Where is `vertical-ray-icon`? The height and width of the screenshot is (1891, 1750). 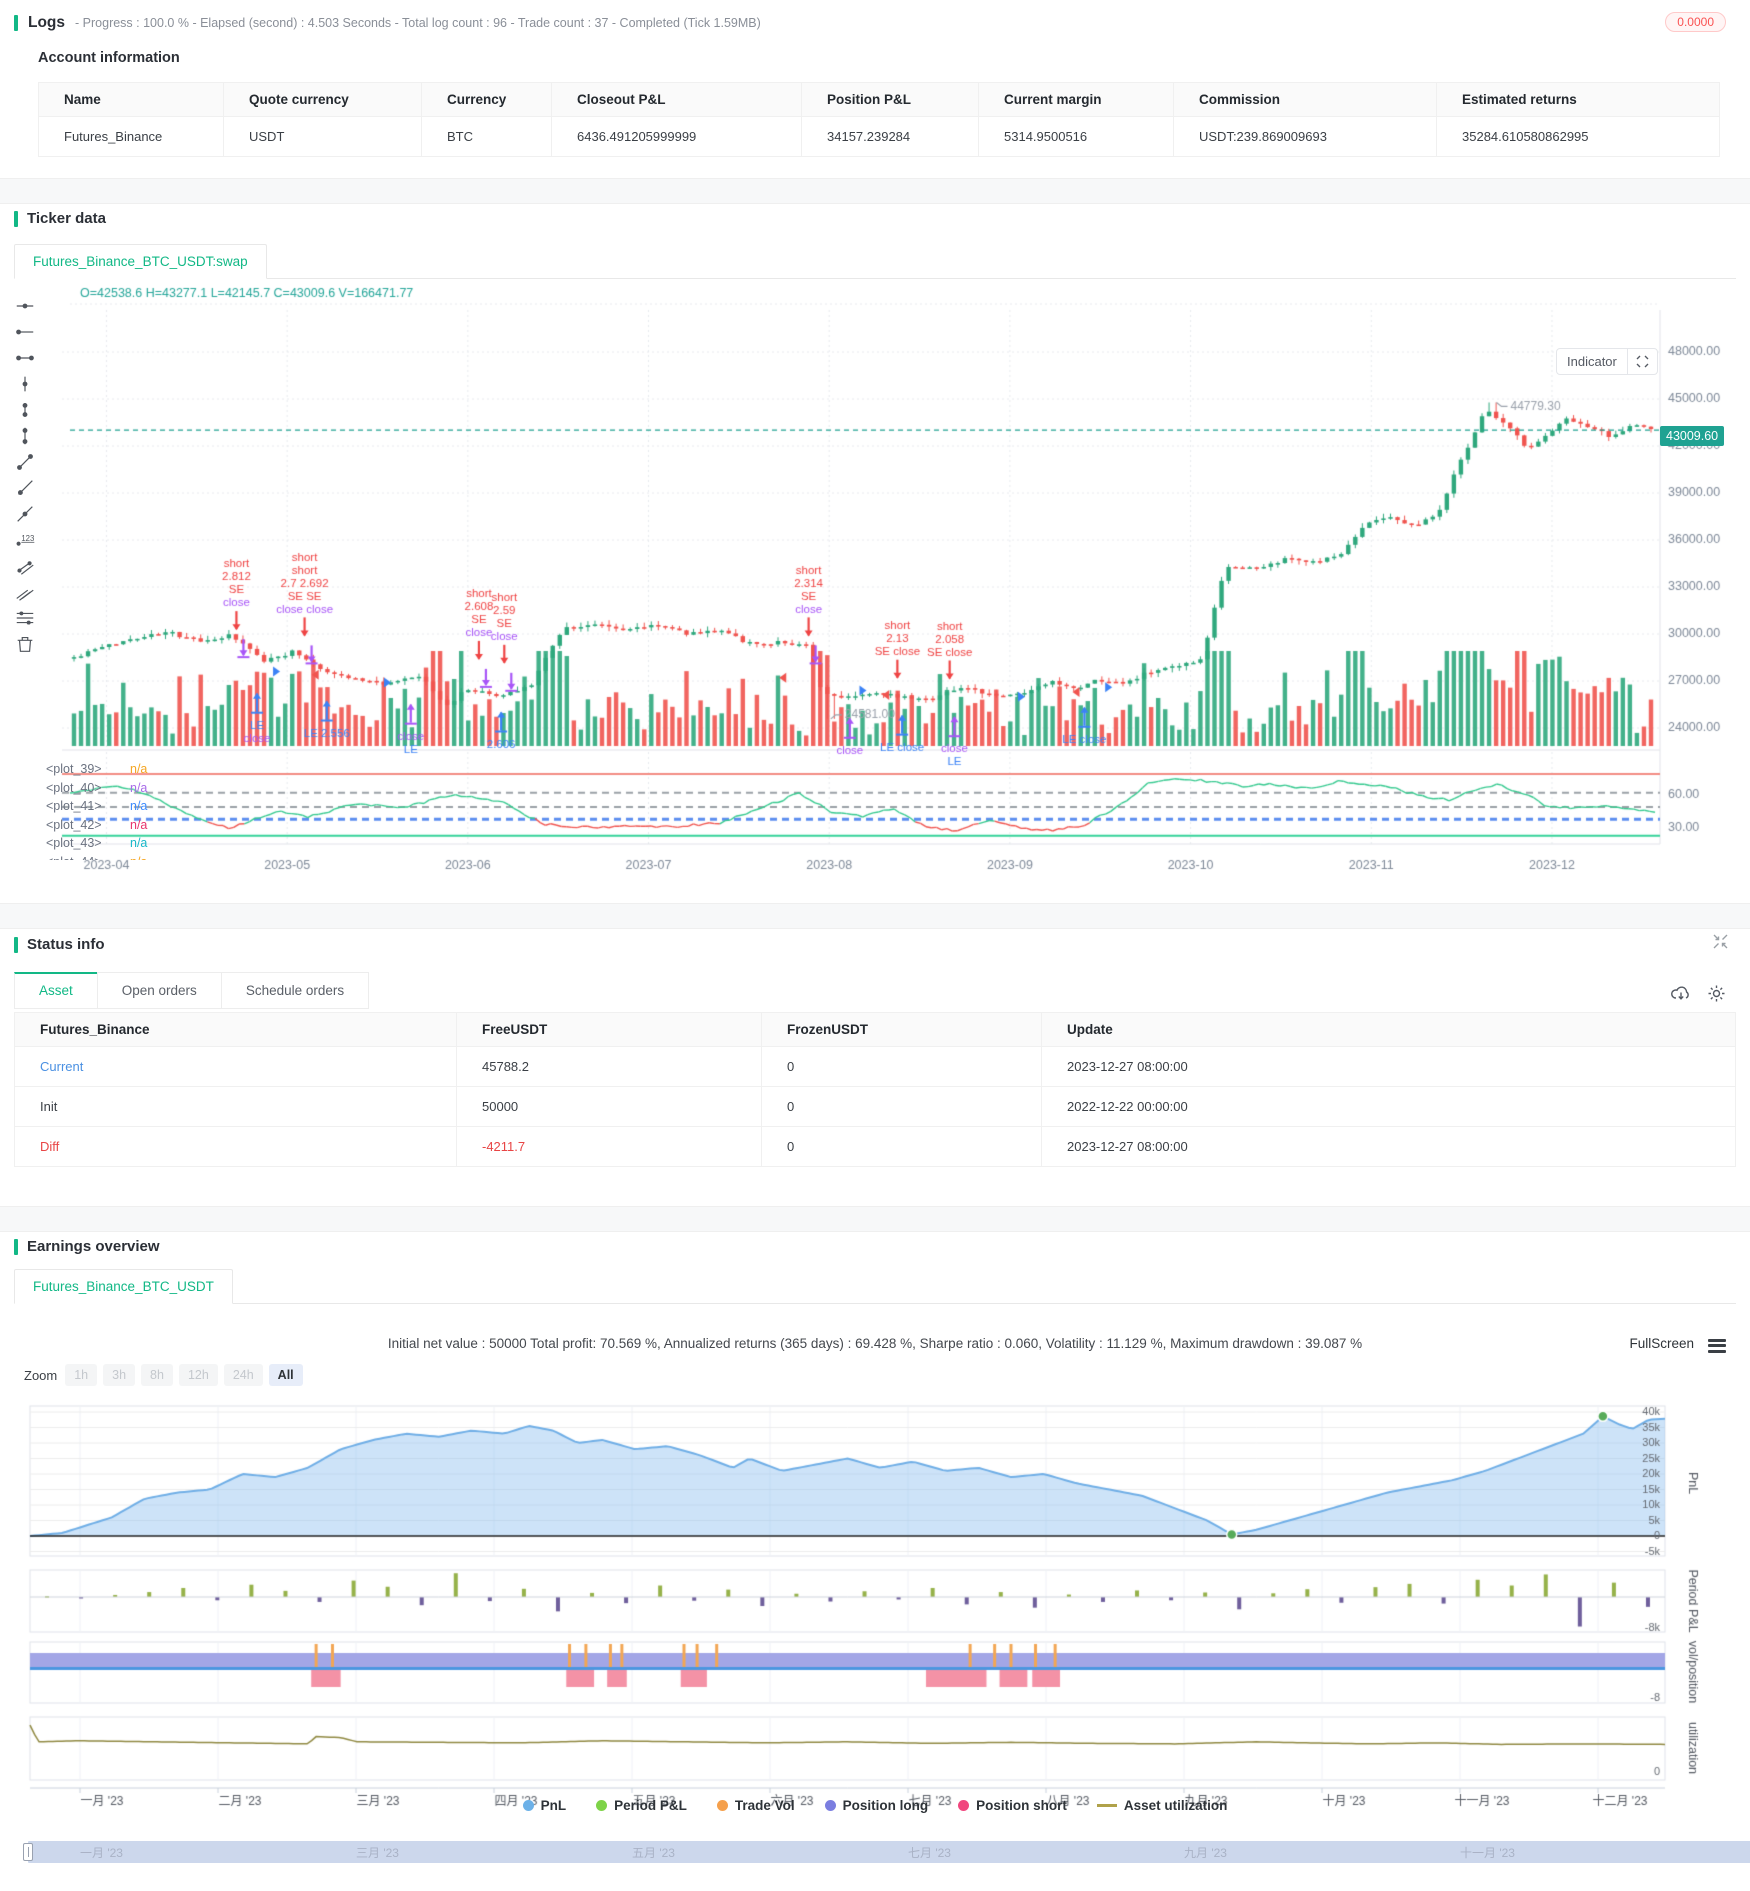 vertical-ray-icon is located at coordinates (25, 409).